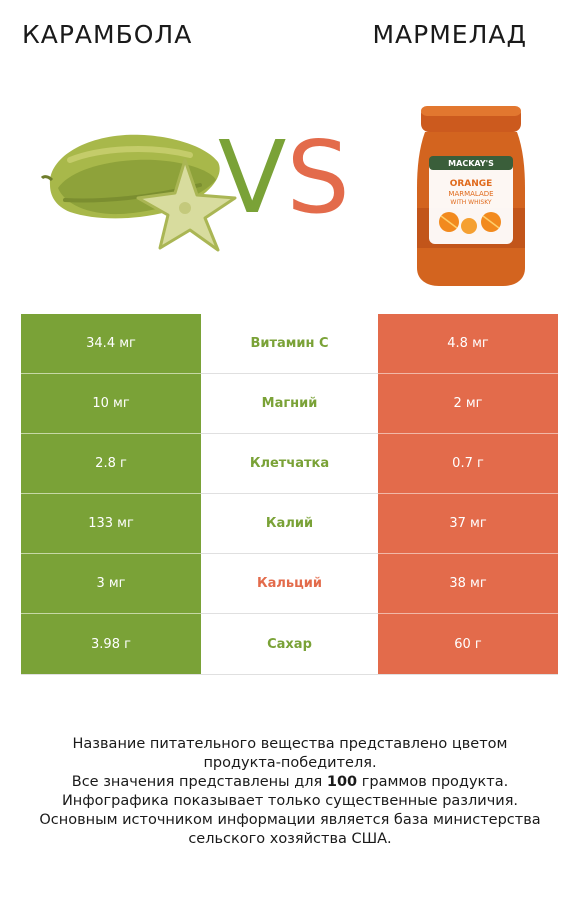 Image resolution: width=580 pixels, height=904 pixels. I want to click on vs-label: VS, so click(284, 178).